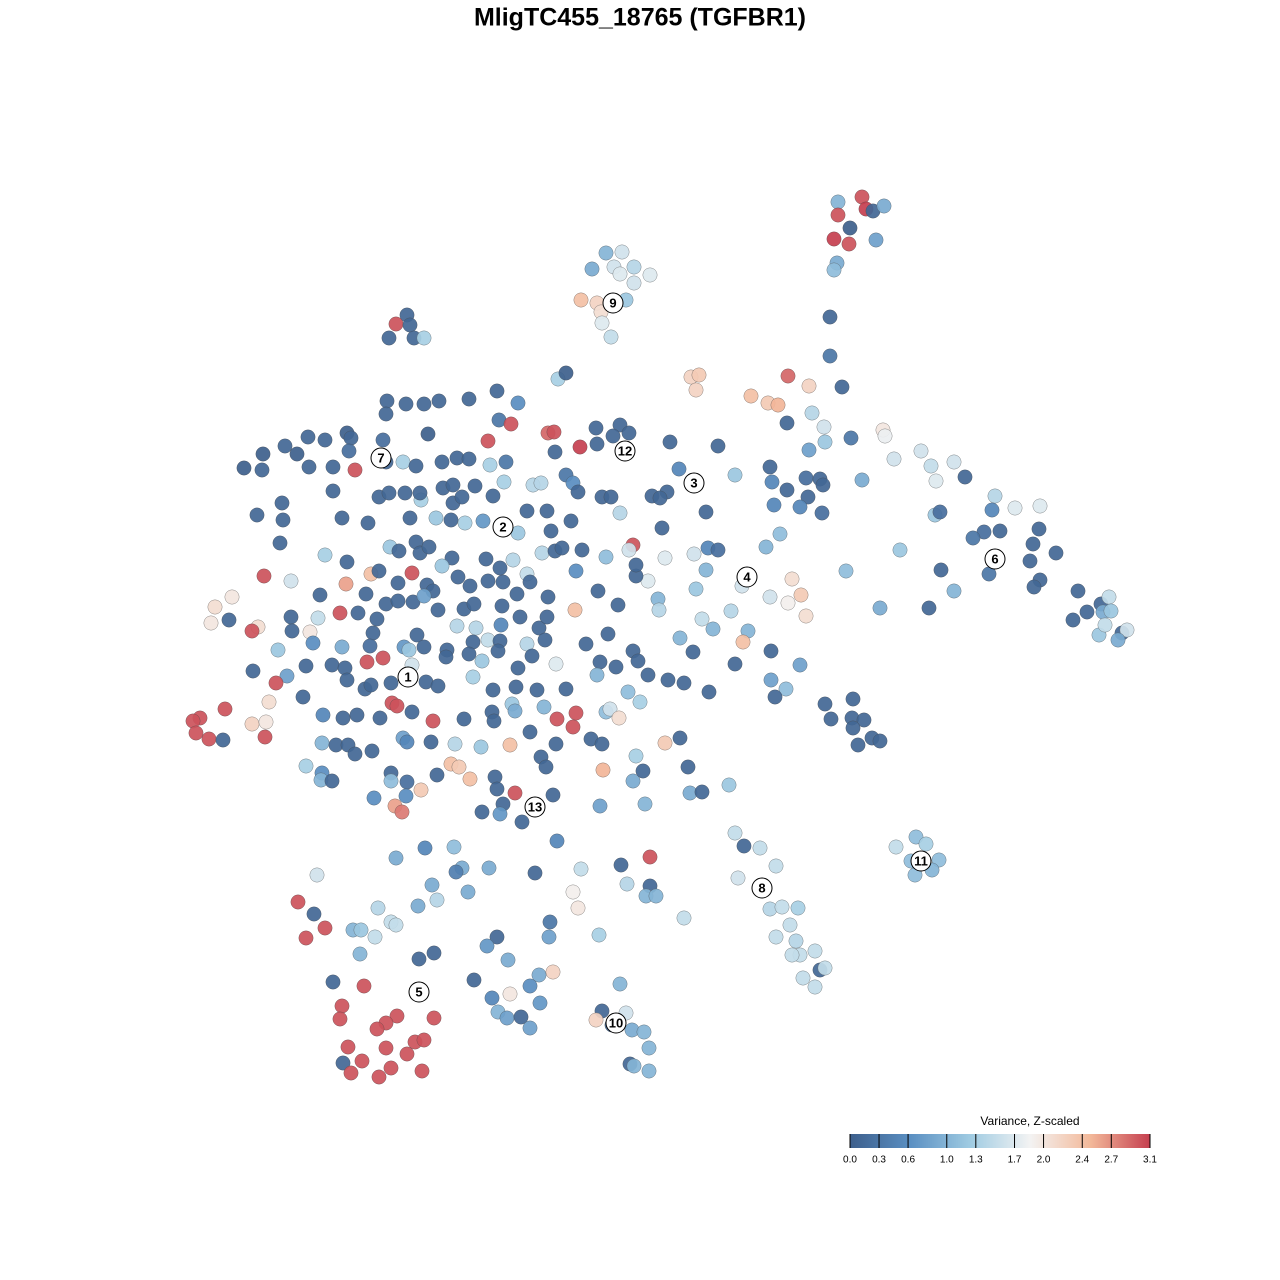 The height and width of the screenshot is (1280, 1280). Describe the element at coordinates (976, 1160) in the screenshot. I see `colorbar-tick-label: 1.3` at that location.